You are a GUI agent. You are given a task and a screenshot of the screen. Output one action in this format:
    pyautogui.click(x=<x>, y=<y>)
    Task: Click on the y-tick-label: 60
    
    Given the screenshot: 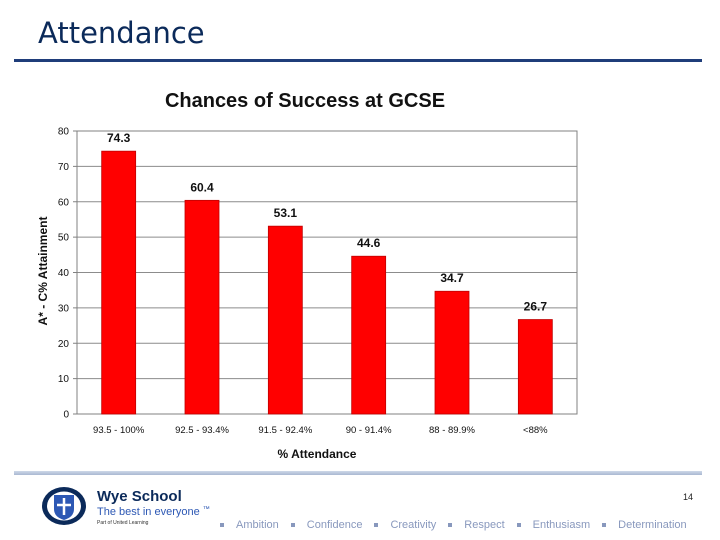 What is the action you would take?
    pyautogui.click(x=64, y=202)
    